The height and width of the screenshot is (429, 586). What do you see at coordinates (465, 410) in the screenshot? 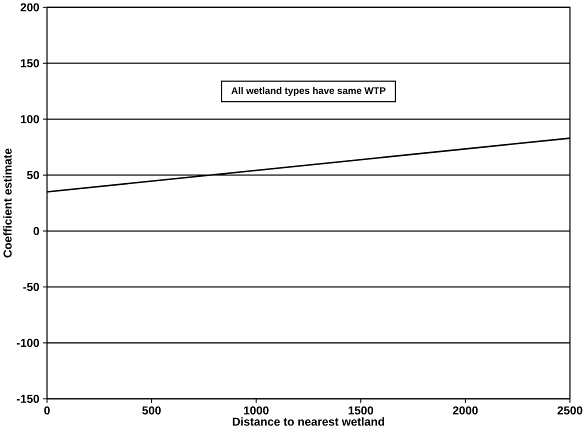
I see `x-tick-label: 2000` at bounding box center [465, 410].